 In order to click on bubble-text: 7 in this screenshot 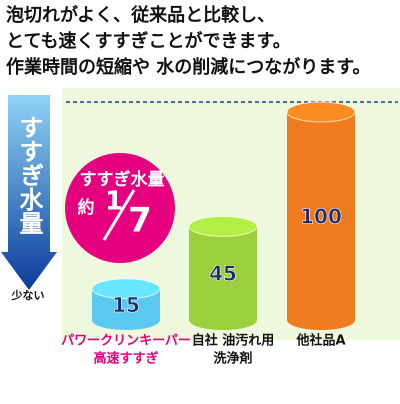, I will do `click(140, 221)`.